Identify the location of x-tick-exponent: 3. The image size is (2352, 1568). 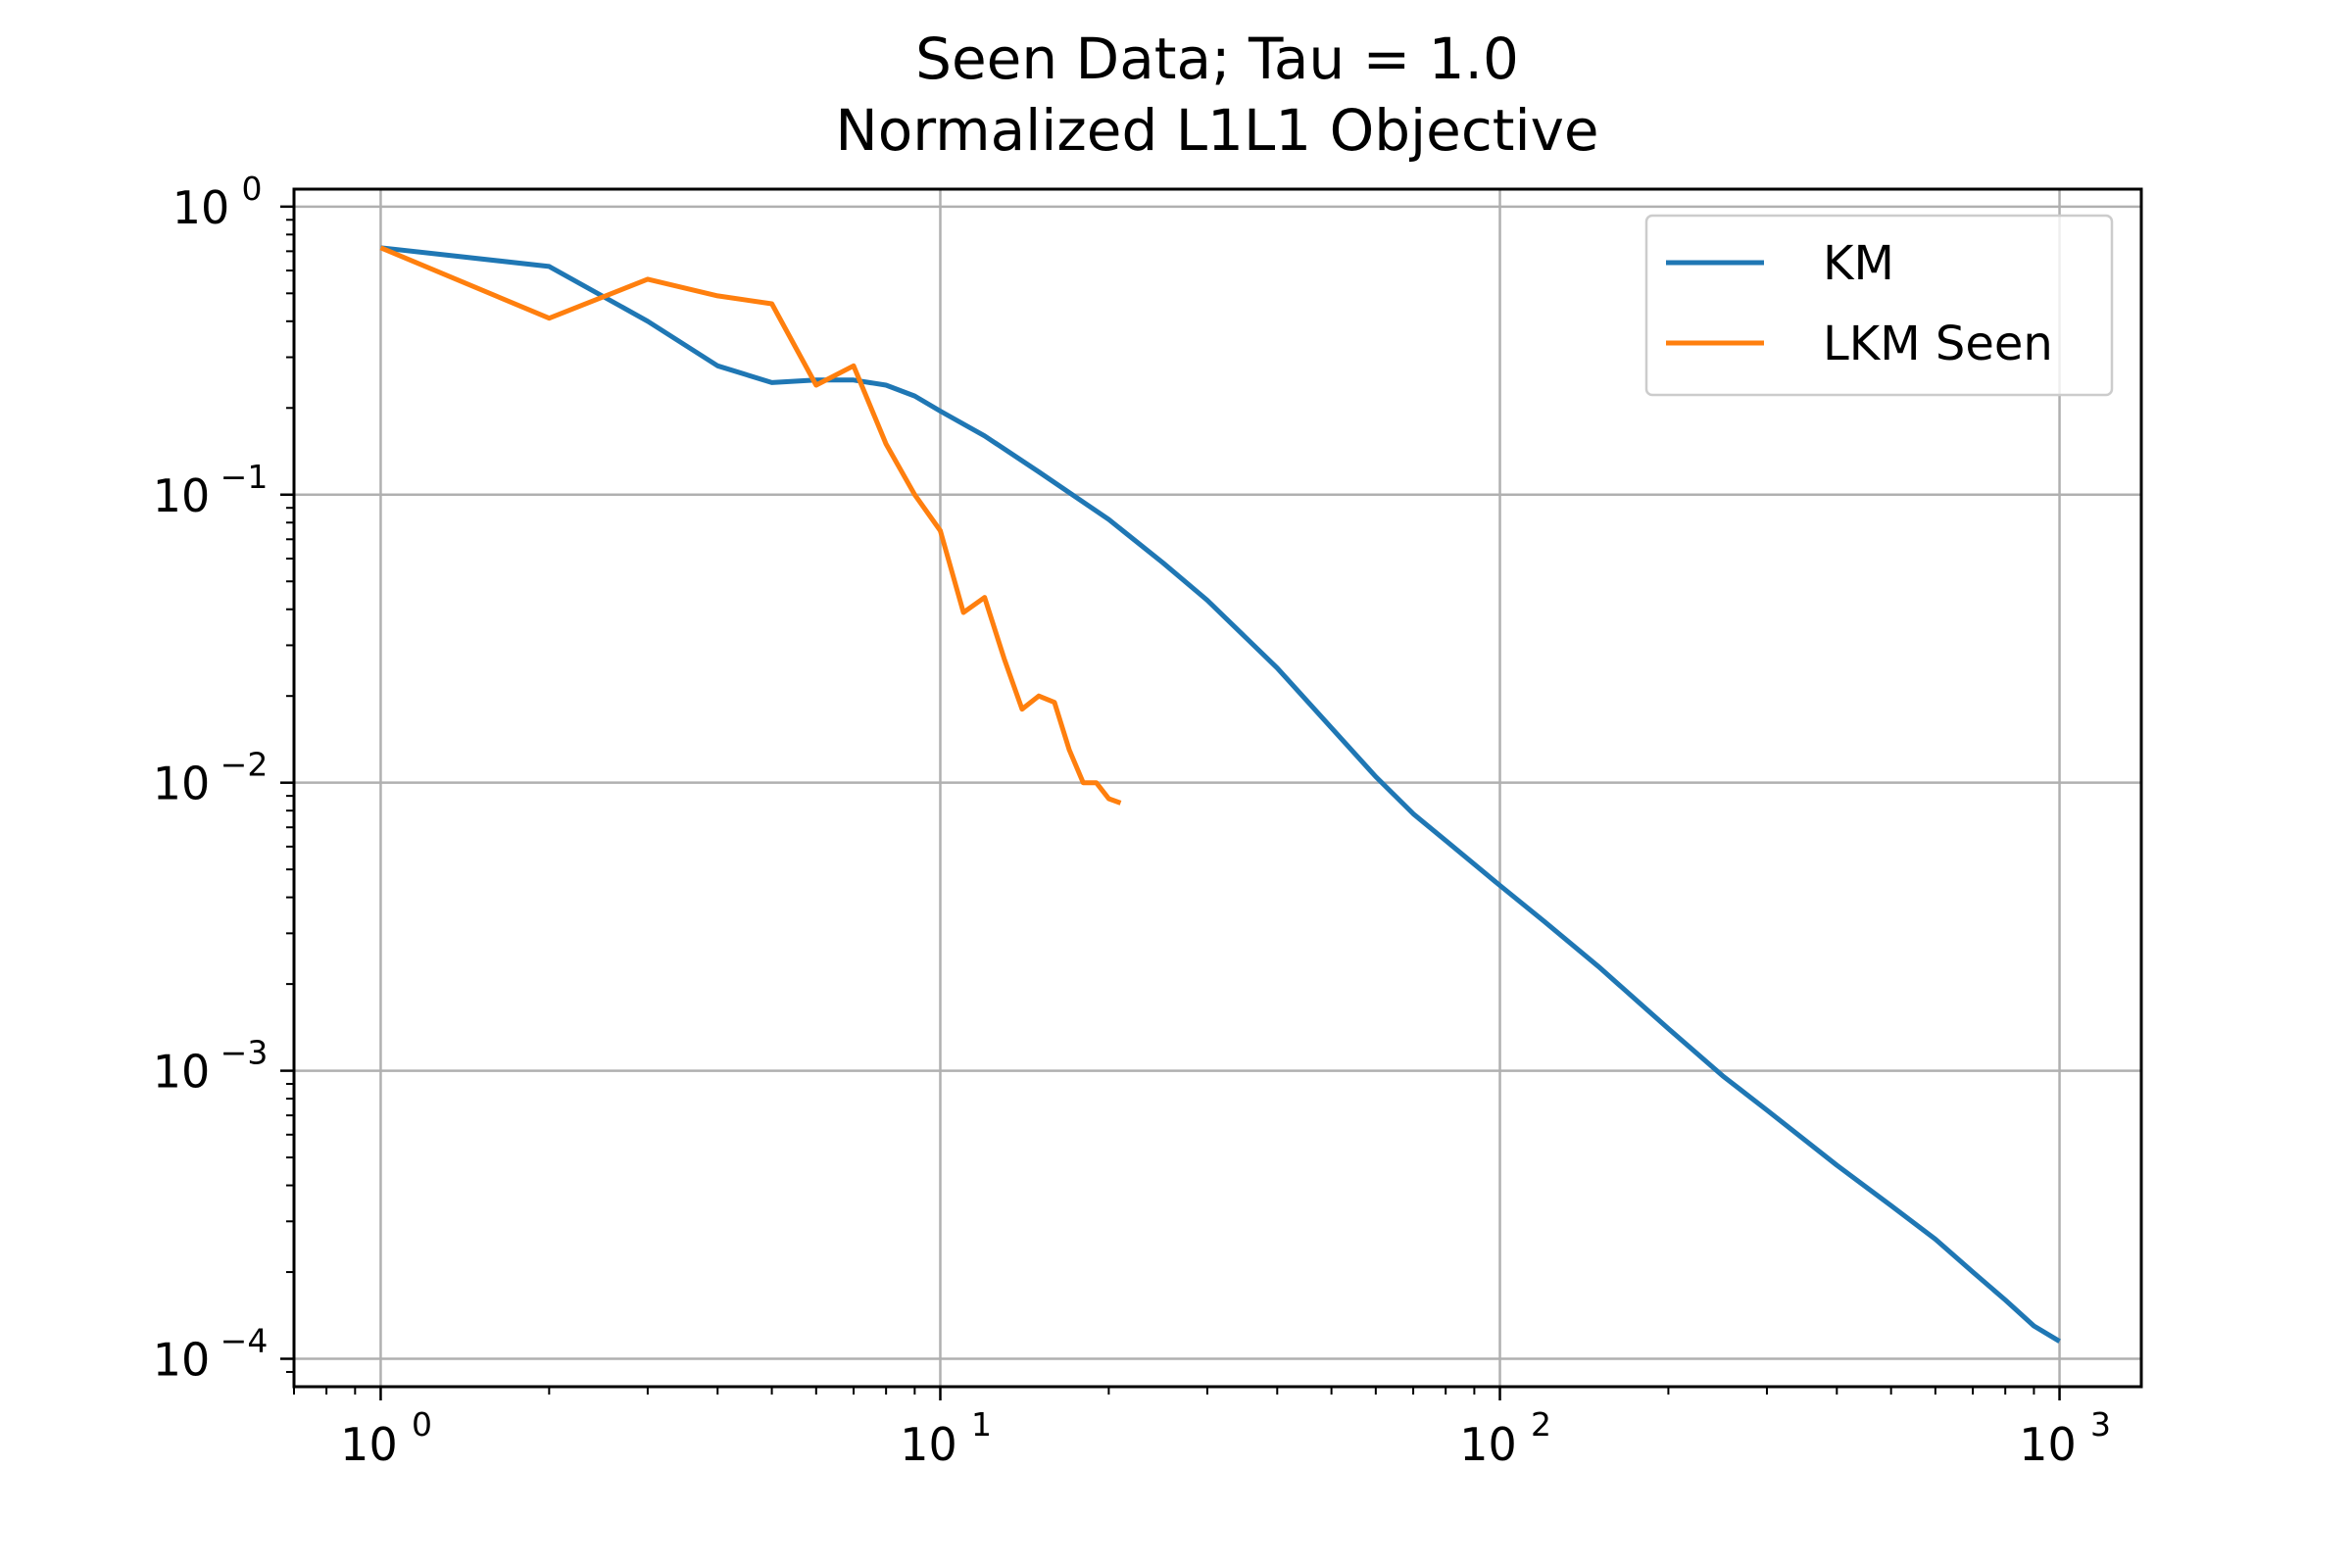
(2100, 1424).